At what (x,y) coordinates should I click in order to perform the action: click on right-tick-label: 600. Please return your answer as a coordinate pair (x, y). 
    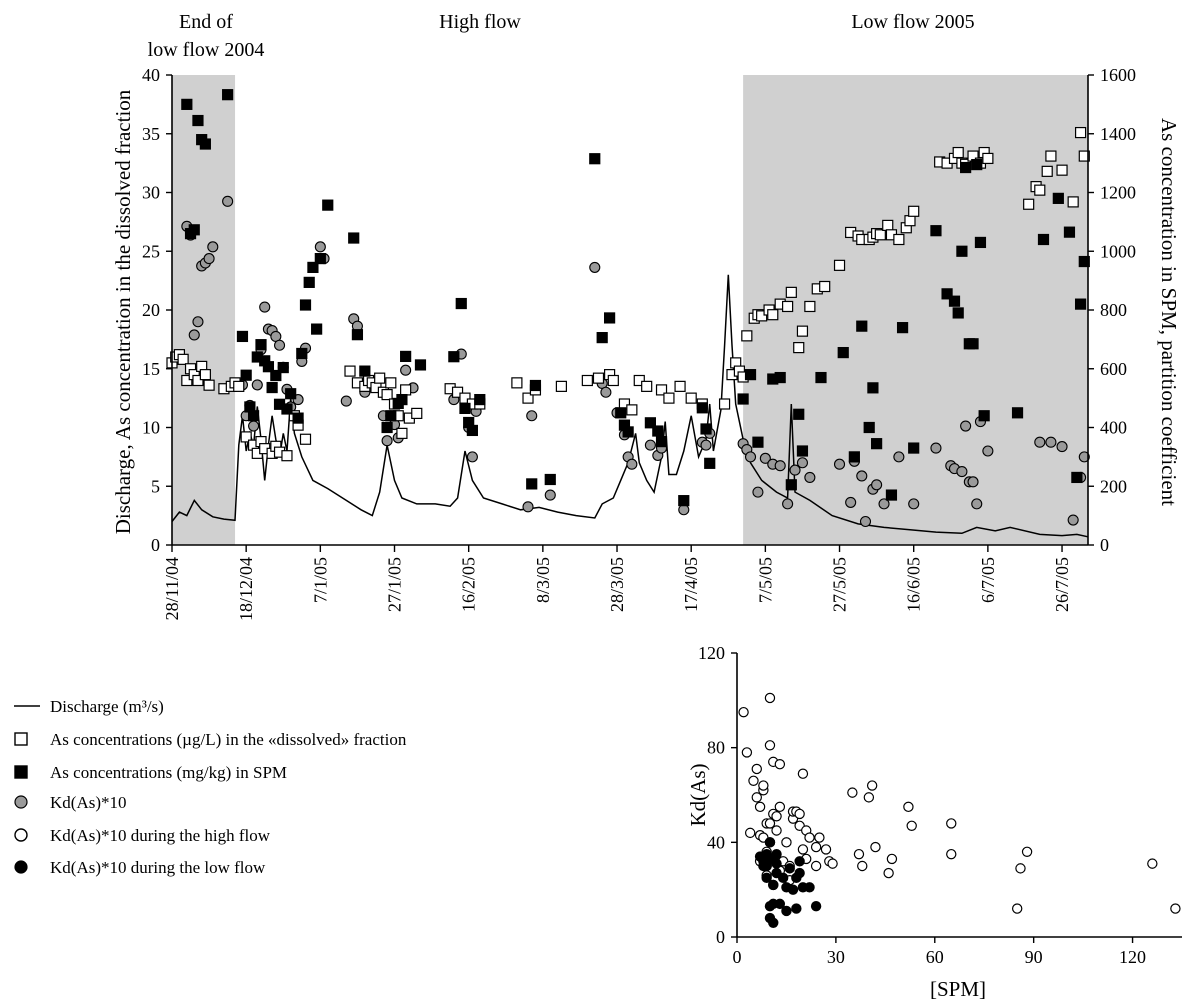
    Looking at the image, I should click on (1113, 369).